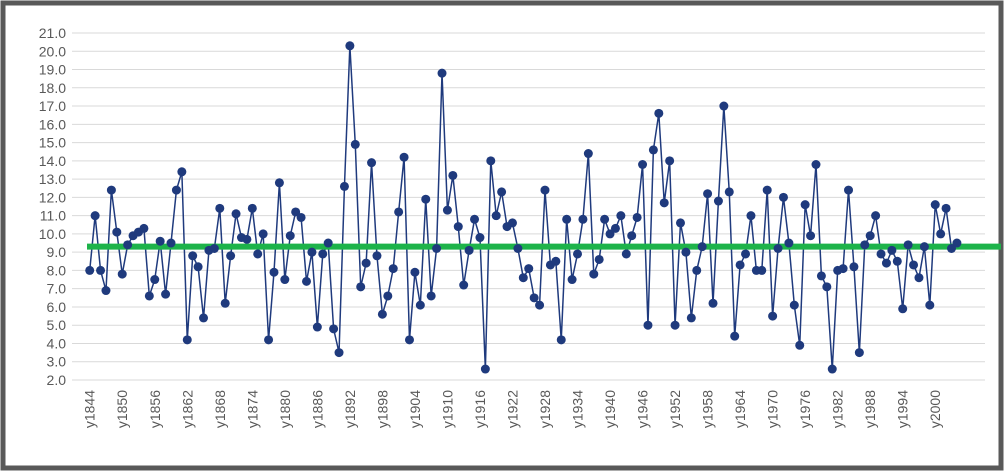  I want to click on x-tick-label: y1904, so click(415, 409).